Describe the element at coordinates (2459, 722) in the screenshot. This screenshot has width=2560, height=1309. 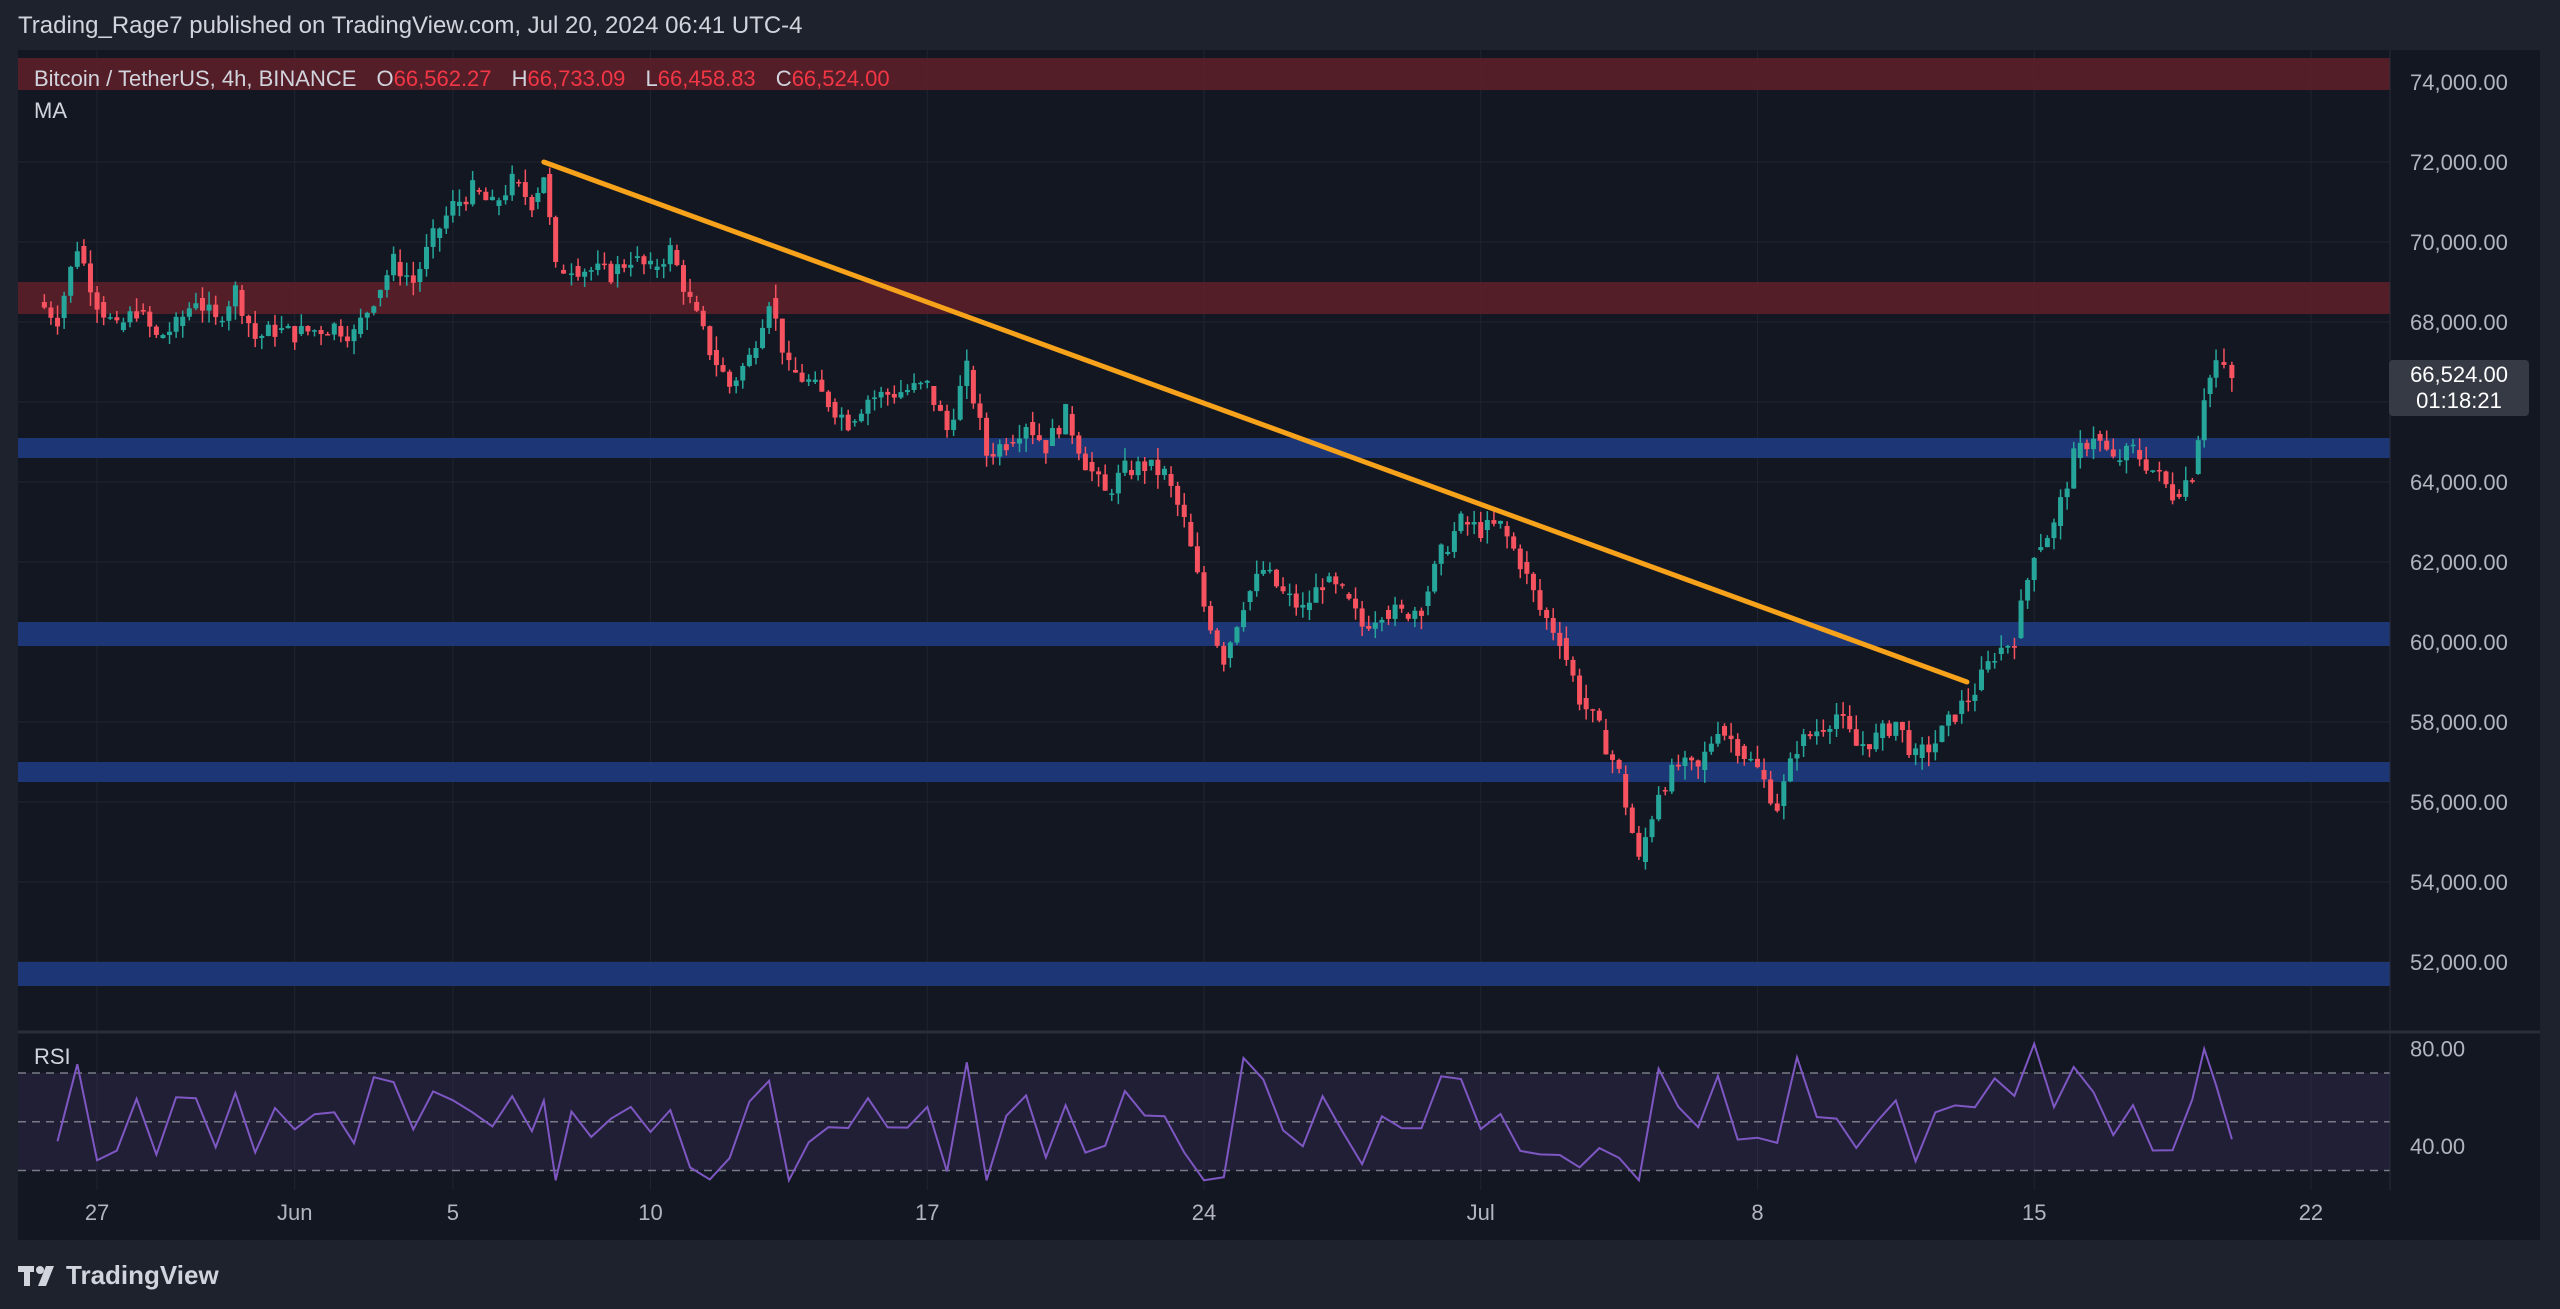
I see `y-tick-label: 58,000.00` at that location.